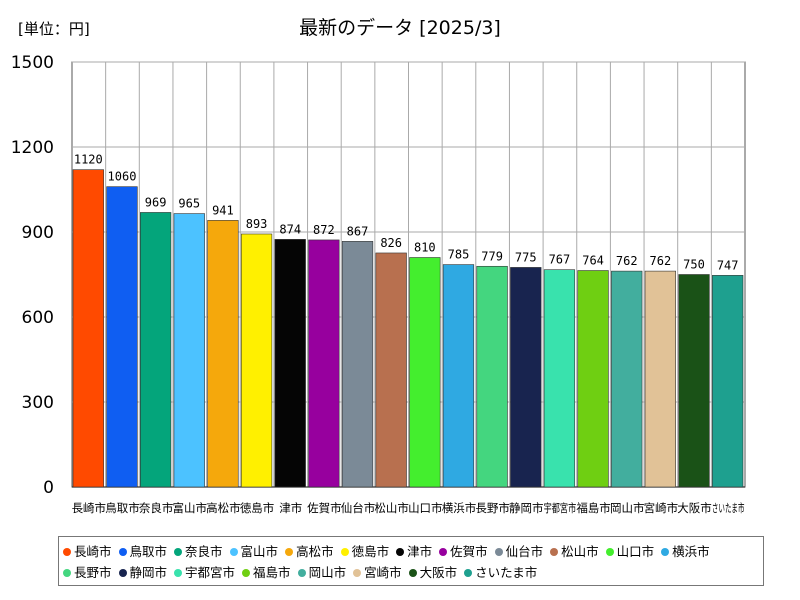 The width and height of the screenshot is (800, 600). Describe the element at coordinates (492, 256) in the screenshot. I see `data-label: 779` at that location.